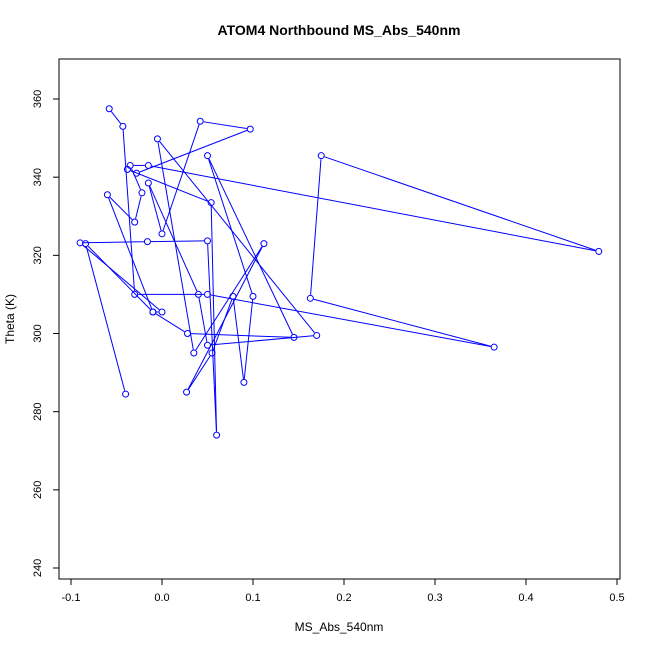 Image resolution: width=650 pixels, height=650 pixels. I want to click on y-axis: 240 260 280 300 320 340 360, so click(45, 333).